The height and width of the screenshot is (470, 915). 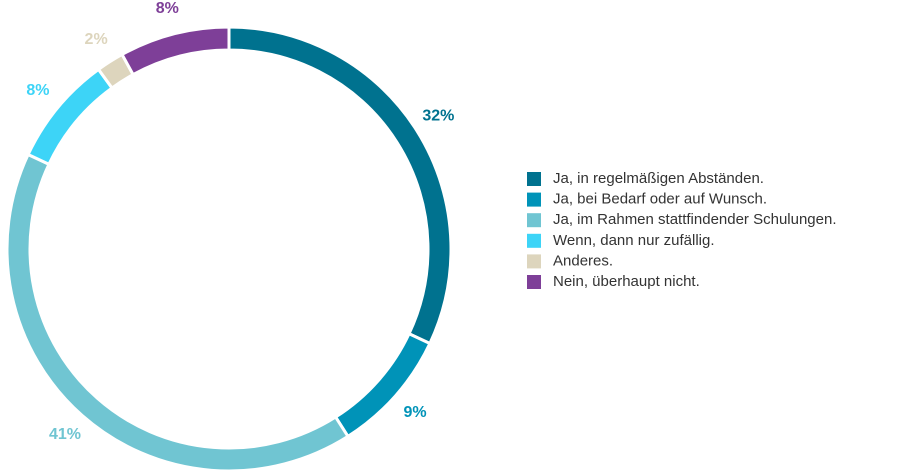 What do you see at coordinates (695, 219) in the screenshot?
I see `legend-label: Ja, im Rahmen stattfindender Schulungen.` at bounding box center [695, 219].